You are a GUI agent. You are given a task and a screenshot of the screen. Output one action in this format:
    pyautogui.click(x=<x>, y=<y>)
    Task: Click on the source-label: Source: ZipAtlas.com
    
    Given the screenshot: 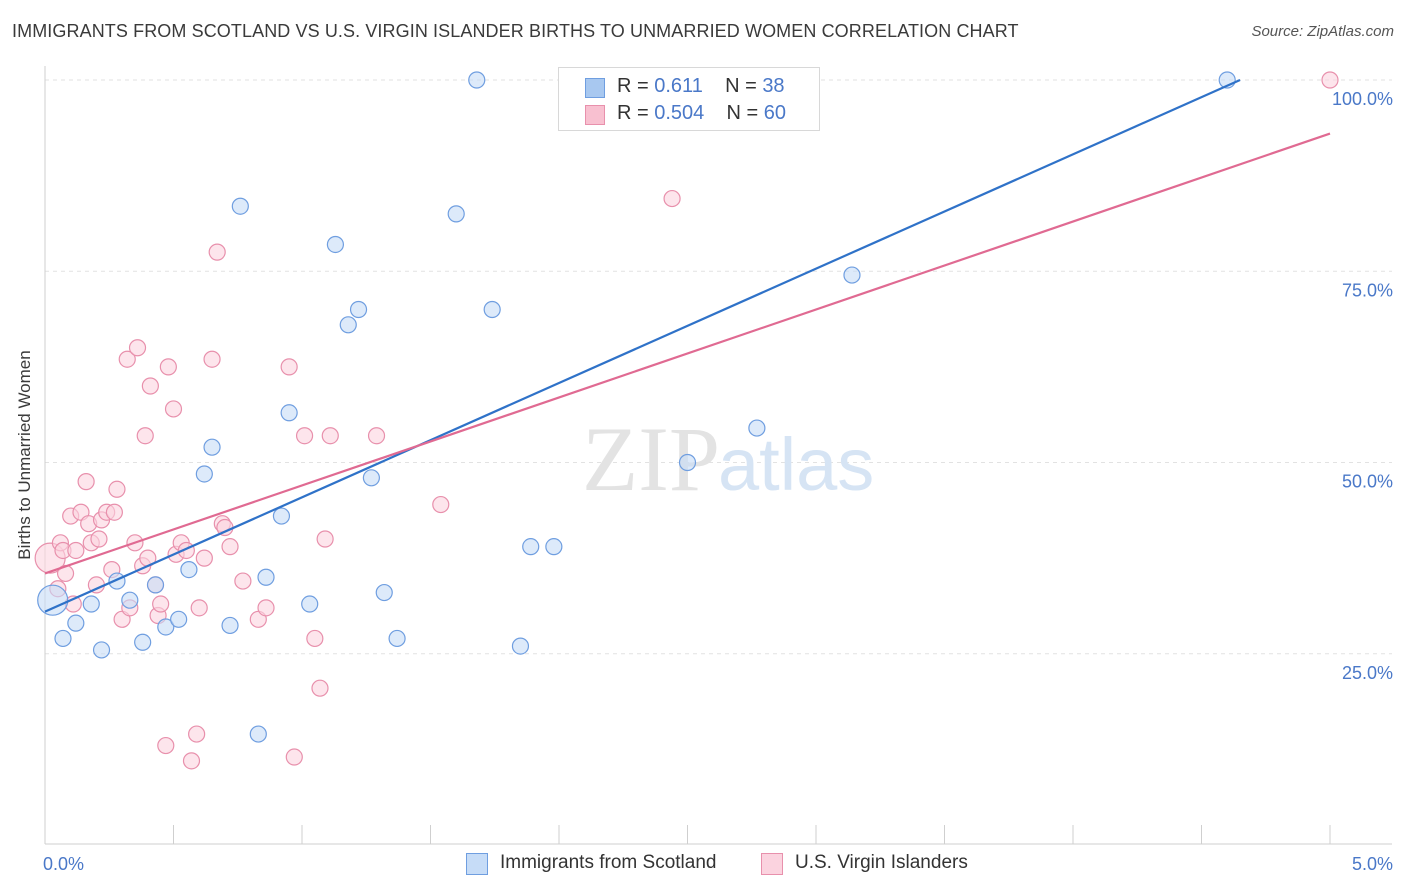 What is the action you would take?
    pyautogui.click(x=1322, y=31)
    